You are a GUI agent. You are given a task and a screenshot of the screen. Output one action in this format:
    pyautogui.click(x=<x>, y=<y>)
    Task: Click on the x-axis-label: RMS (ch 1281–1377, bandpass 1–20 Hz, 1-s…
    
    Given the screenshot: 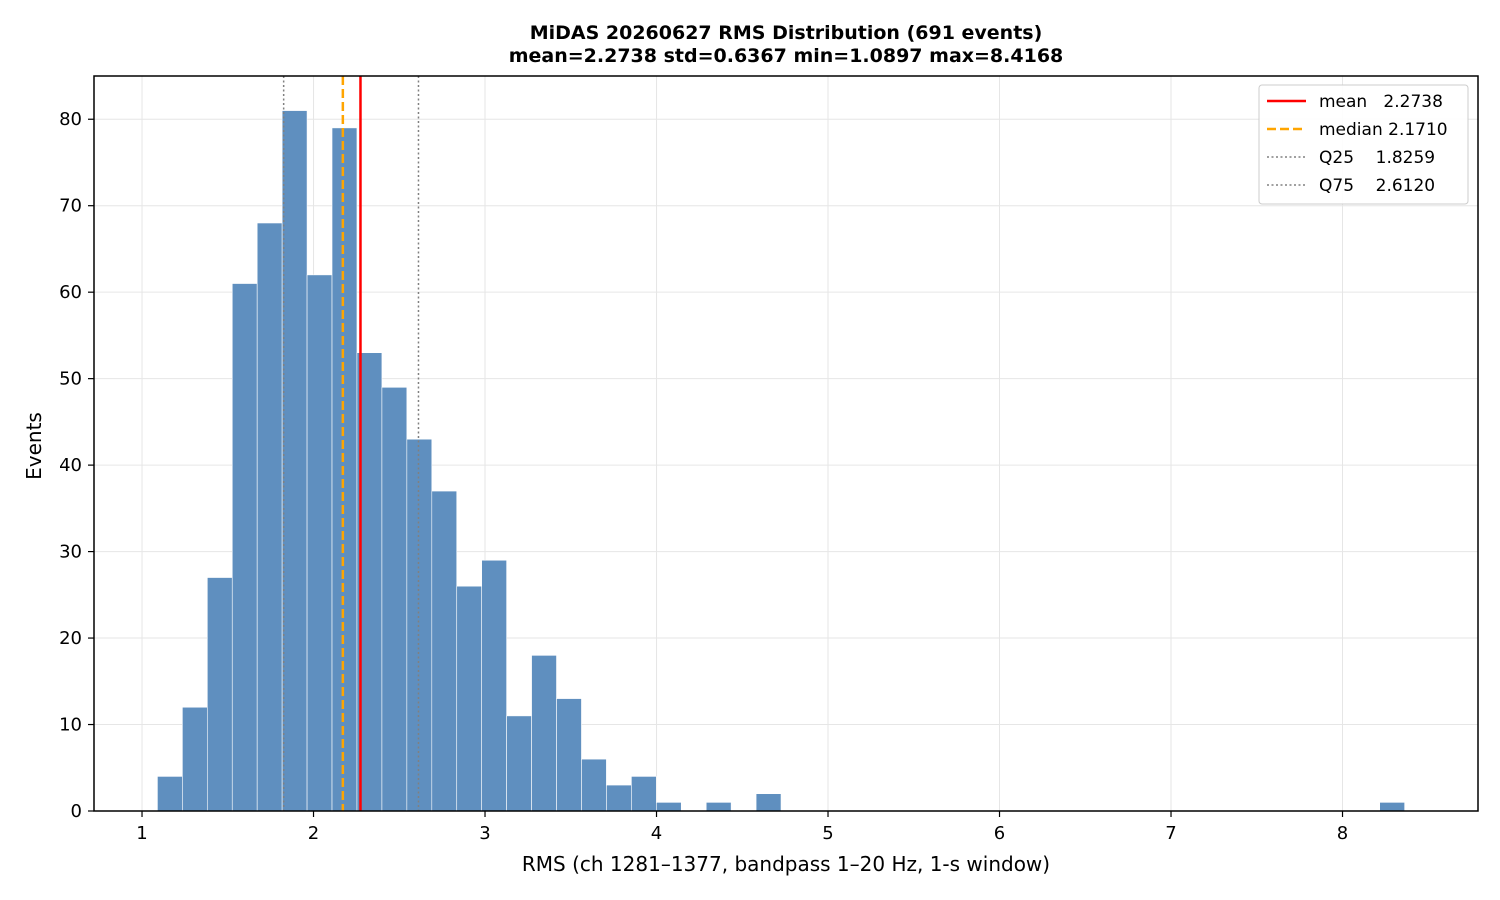 What is the action you would take?
    pyautogui.click(x=786, y=864)
    